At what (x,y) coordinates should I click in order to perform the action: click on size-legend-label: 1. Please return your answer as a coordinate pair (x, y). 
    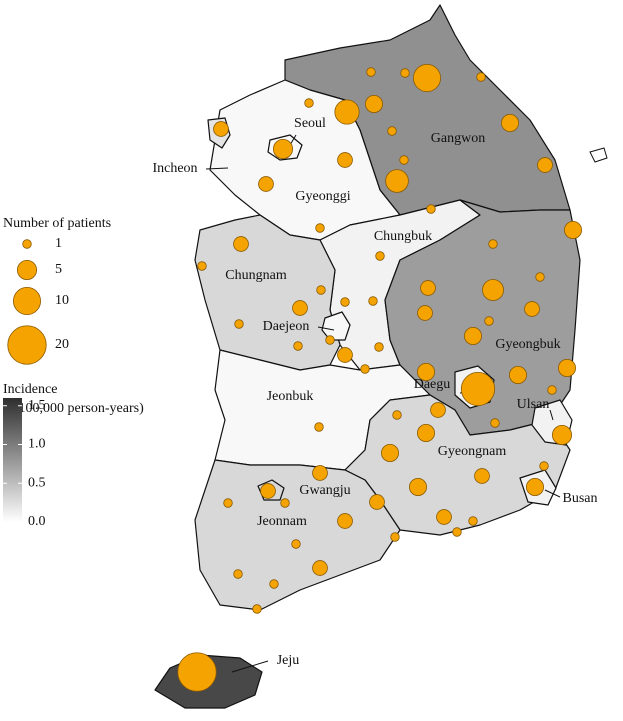
    Looking at the image, I should click on (58, 243).